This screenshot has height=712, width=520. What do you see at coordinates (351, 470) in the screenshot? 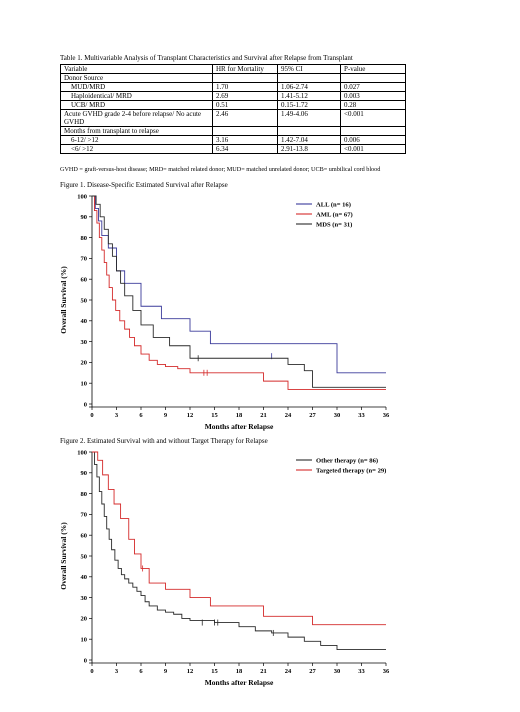
I see `legend-entry: Targeted therapy (n= 29)` at bounding box center [351, 470].